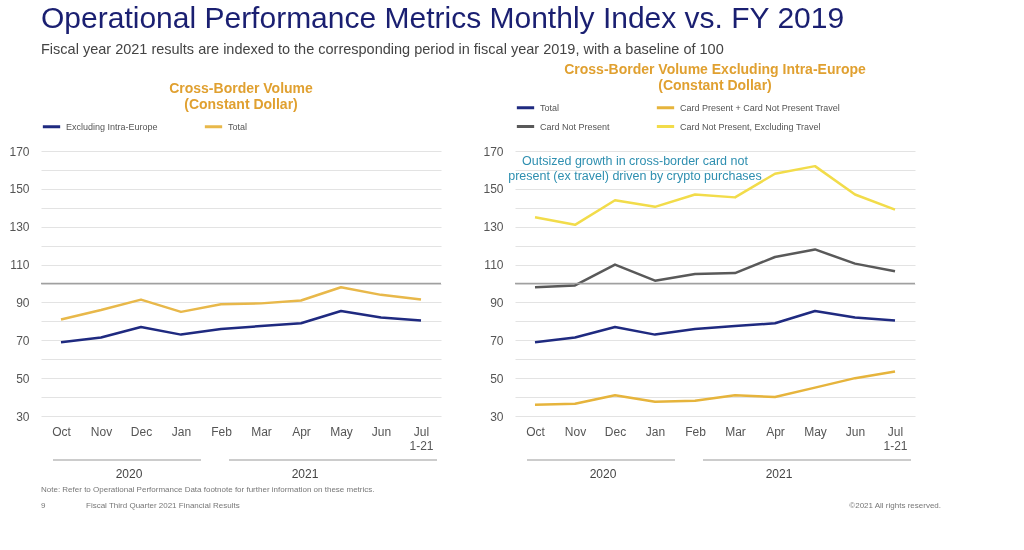  I want to click on text: Note: Refer to Operational Performance Data footnote for further information on these metrics., so click(208, 489).